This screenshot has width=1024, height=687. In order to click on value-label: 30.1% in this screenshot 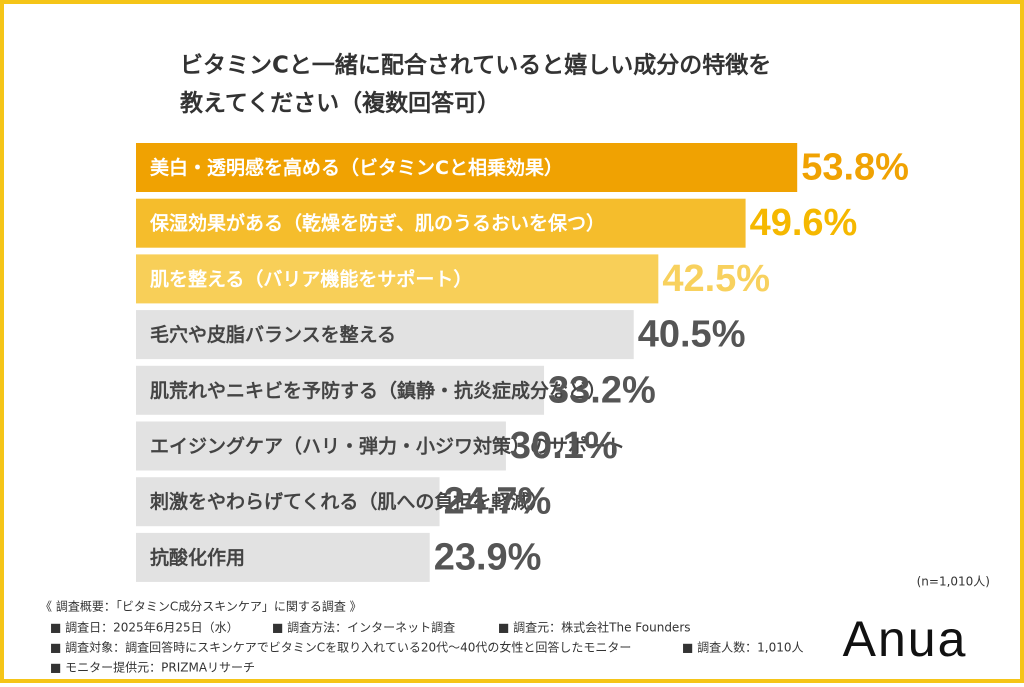, I will do `click(564, 446)`.